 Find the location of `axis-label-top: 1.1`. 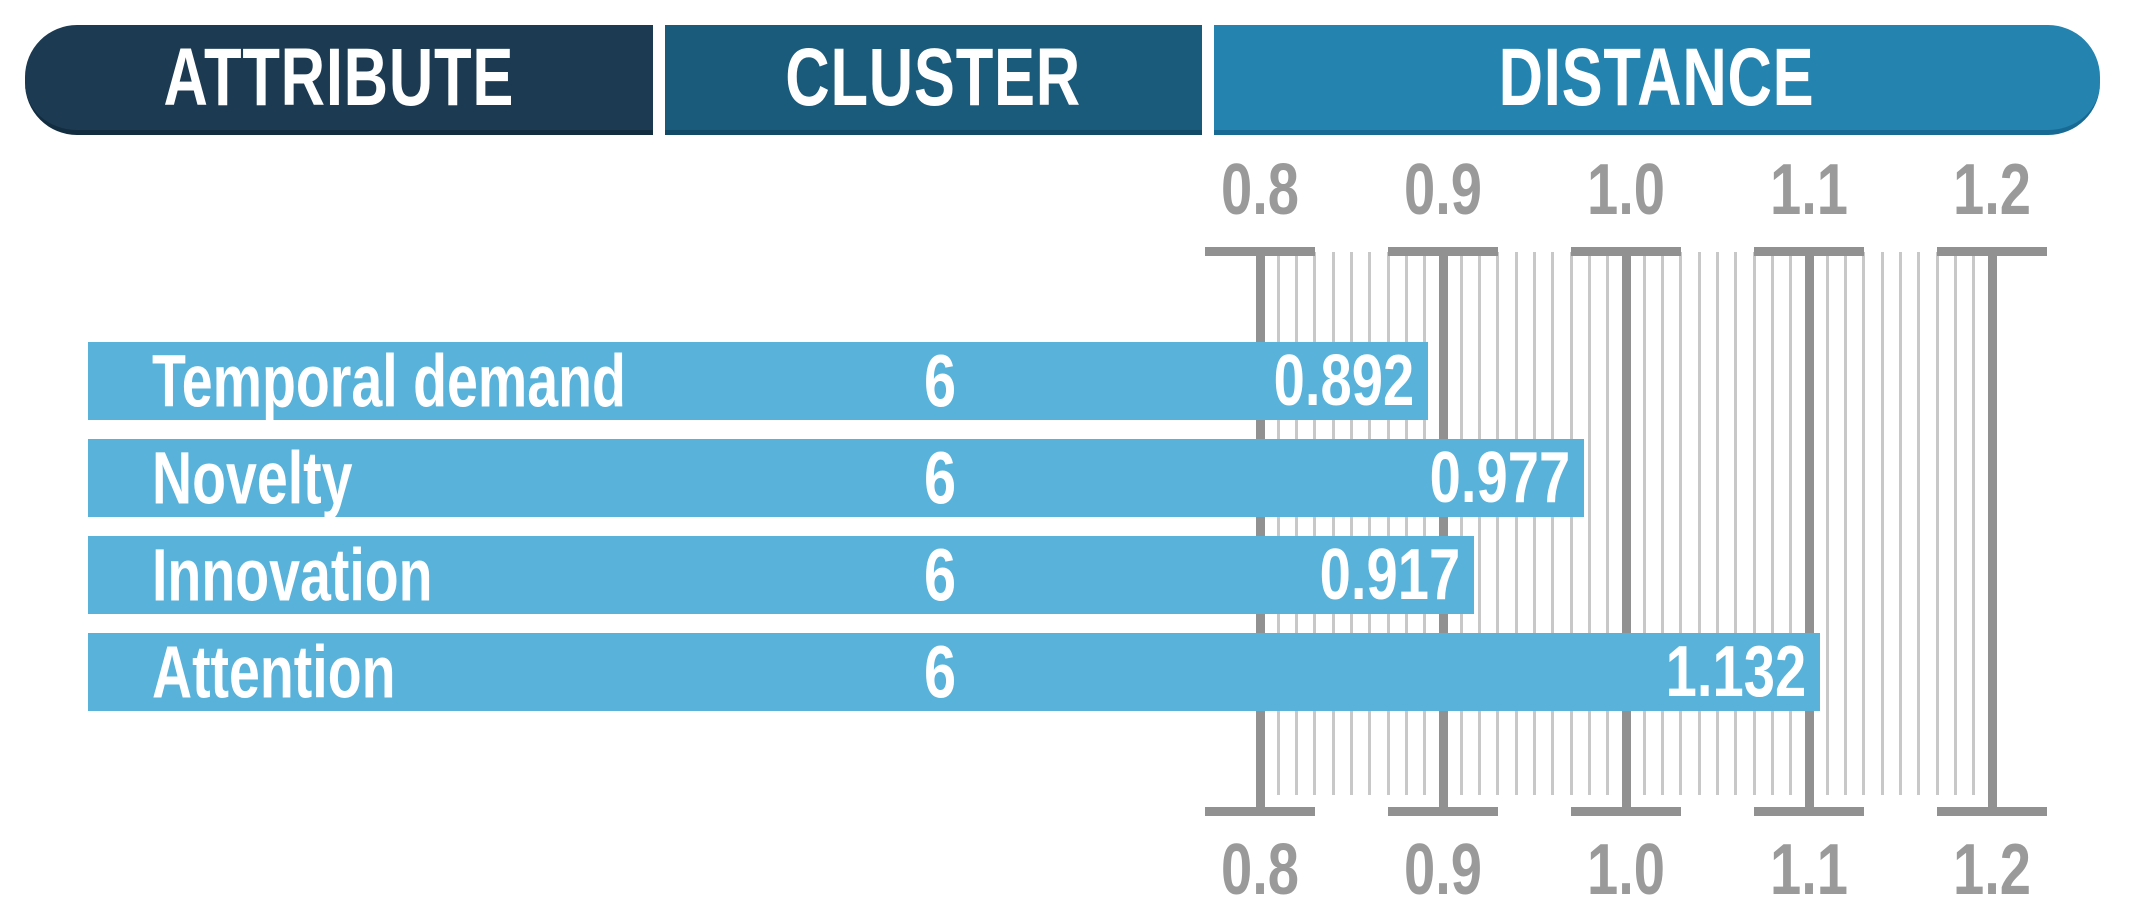

axis-label-top: 1.1 is located at coordinates (1809, 190).